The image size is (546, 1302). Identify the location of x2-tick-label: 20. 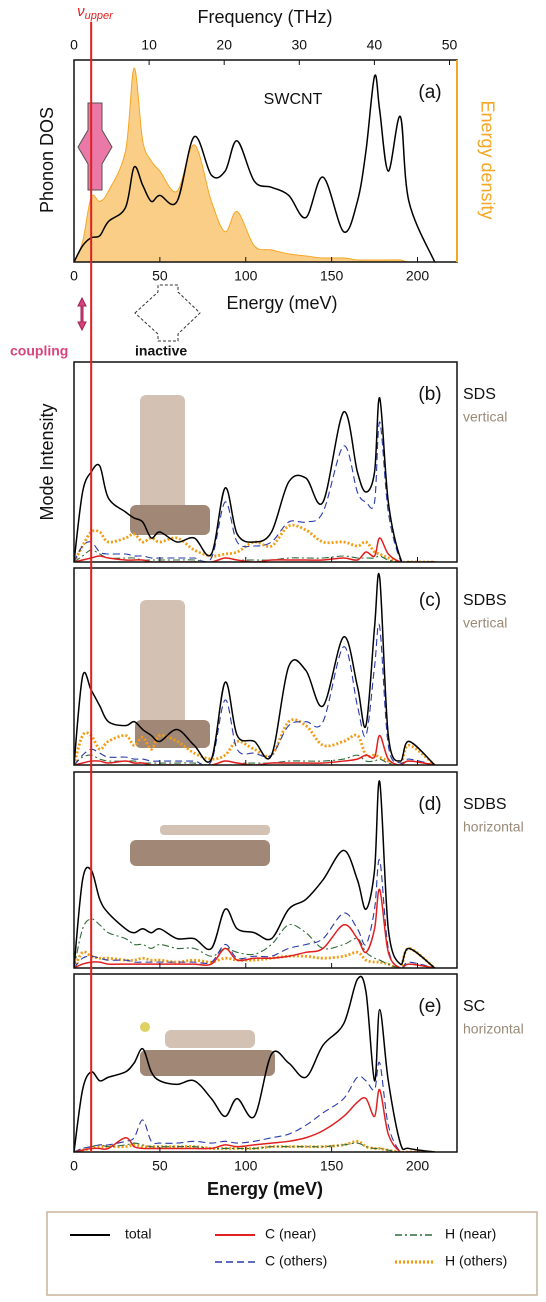
(224, 45).